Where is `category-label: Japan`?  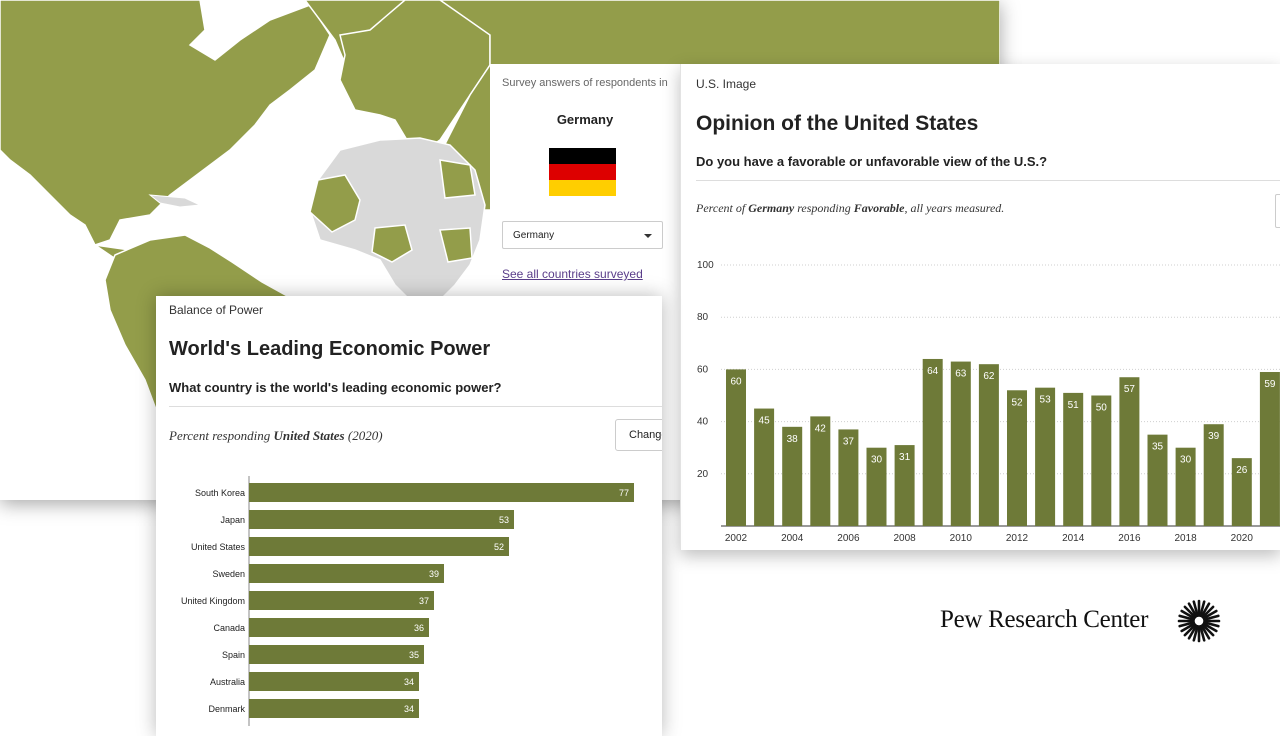
category-label: Japan is located at coordinates (232, 520).